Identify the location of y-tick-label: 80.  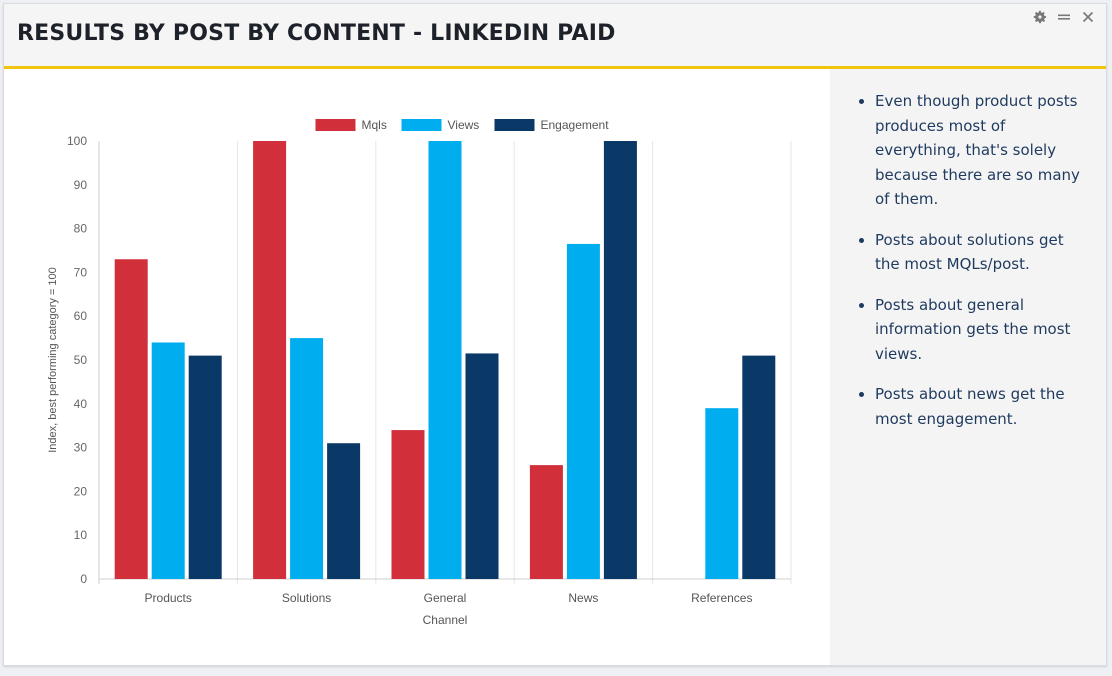
(81, 229).